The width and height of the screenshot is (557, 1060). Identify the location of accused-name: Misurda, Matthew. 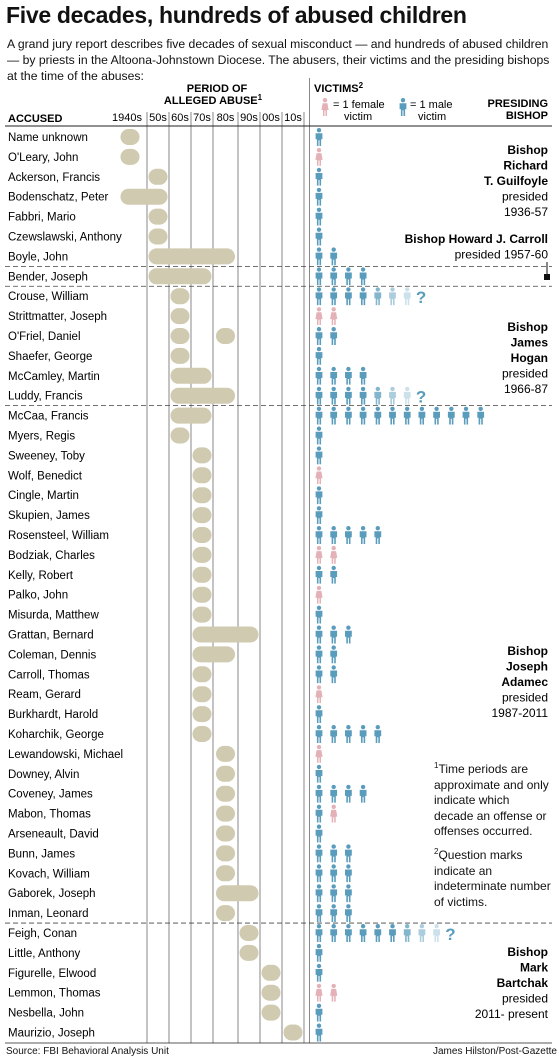
(53, 616).